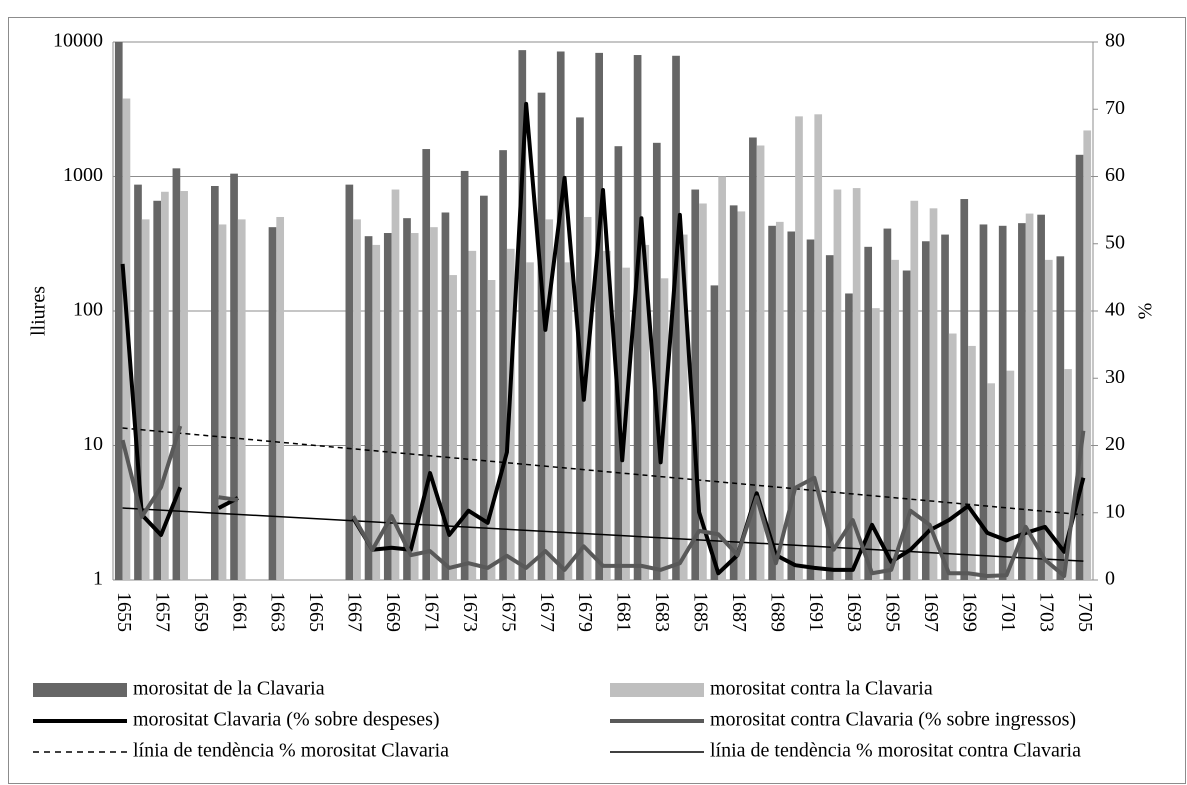 Image resolution: width=1187 pixels, height=785 pixels. What do you see at coordinates (1046, 612) in the screenshot?
I see `x-tick-label: 1703` at bounding box center [1046, 612].